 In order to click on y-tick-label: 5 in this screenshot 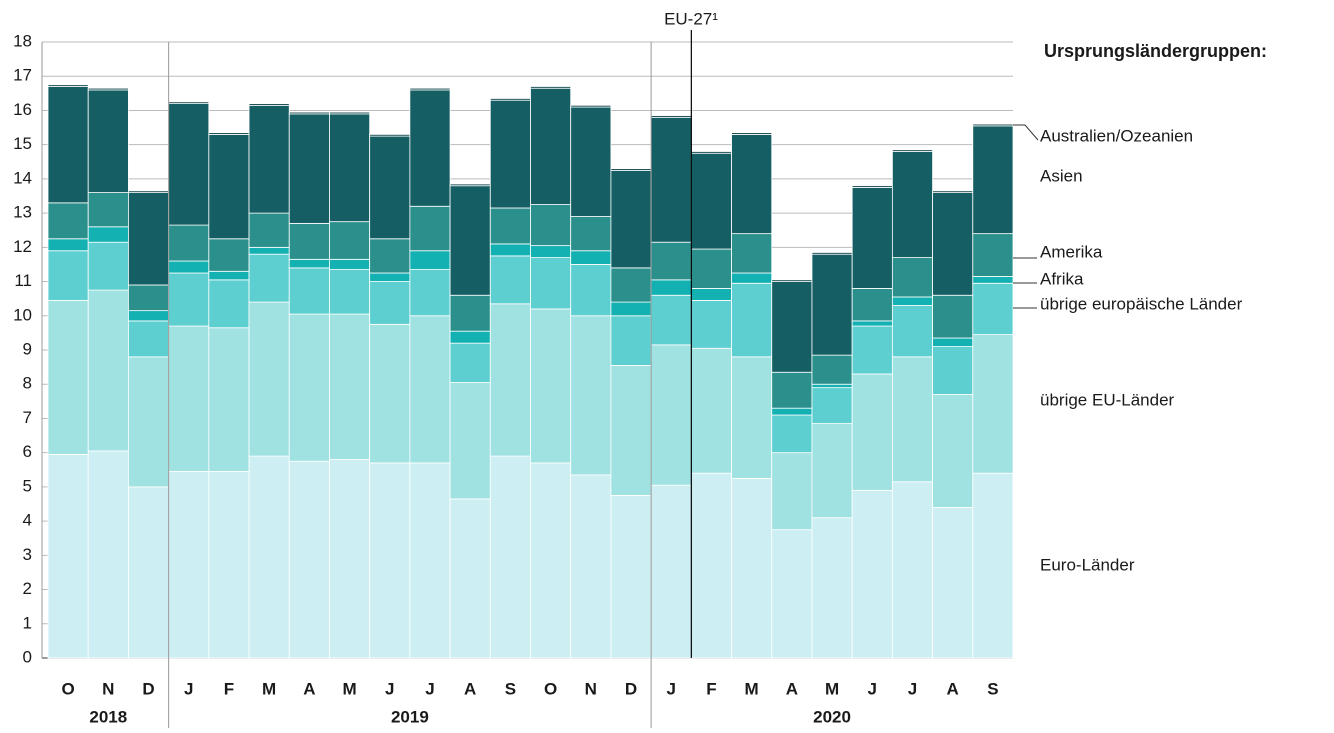, I will do `click(27, 485)`.